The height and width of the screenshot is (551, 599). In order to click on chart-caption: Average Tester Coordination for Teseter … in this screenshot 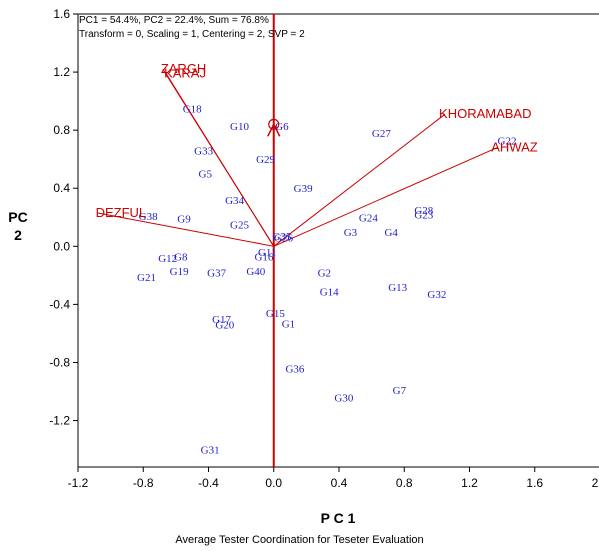, I will do `click(299, 540)`.